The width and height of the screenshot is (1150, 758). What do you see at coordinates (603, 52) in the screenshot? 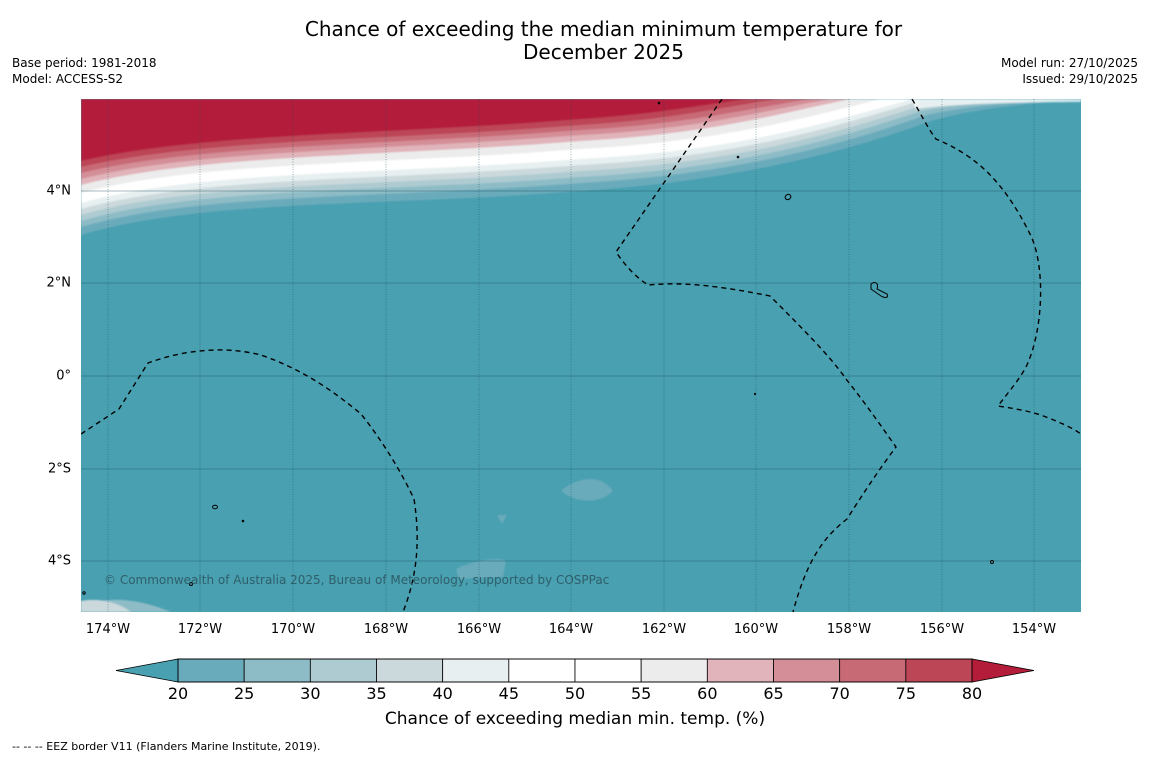
I see `title-line-2: December 2025` at bounding box center [603, 52].